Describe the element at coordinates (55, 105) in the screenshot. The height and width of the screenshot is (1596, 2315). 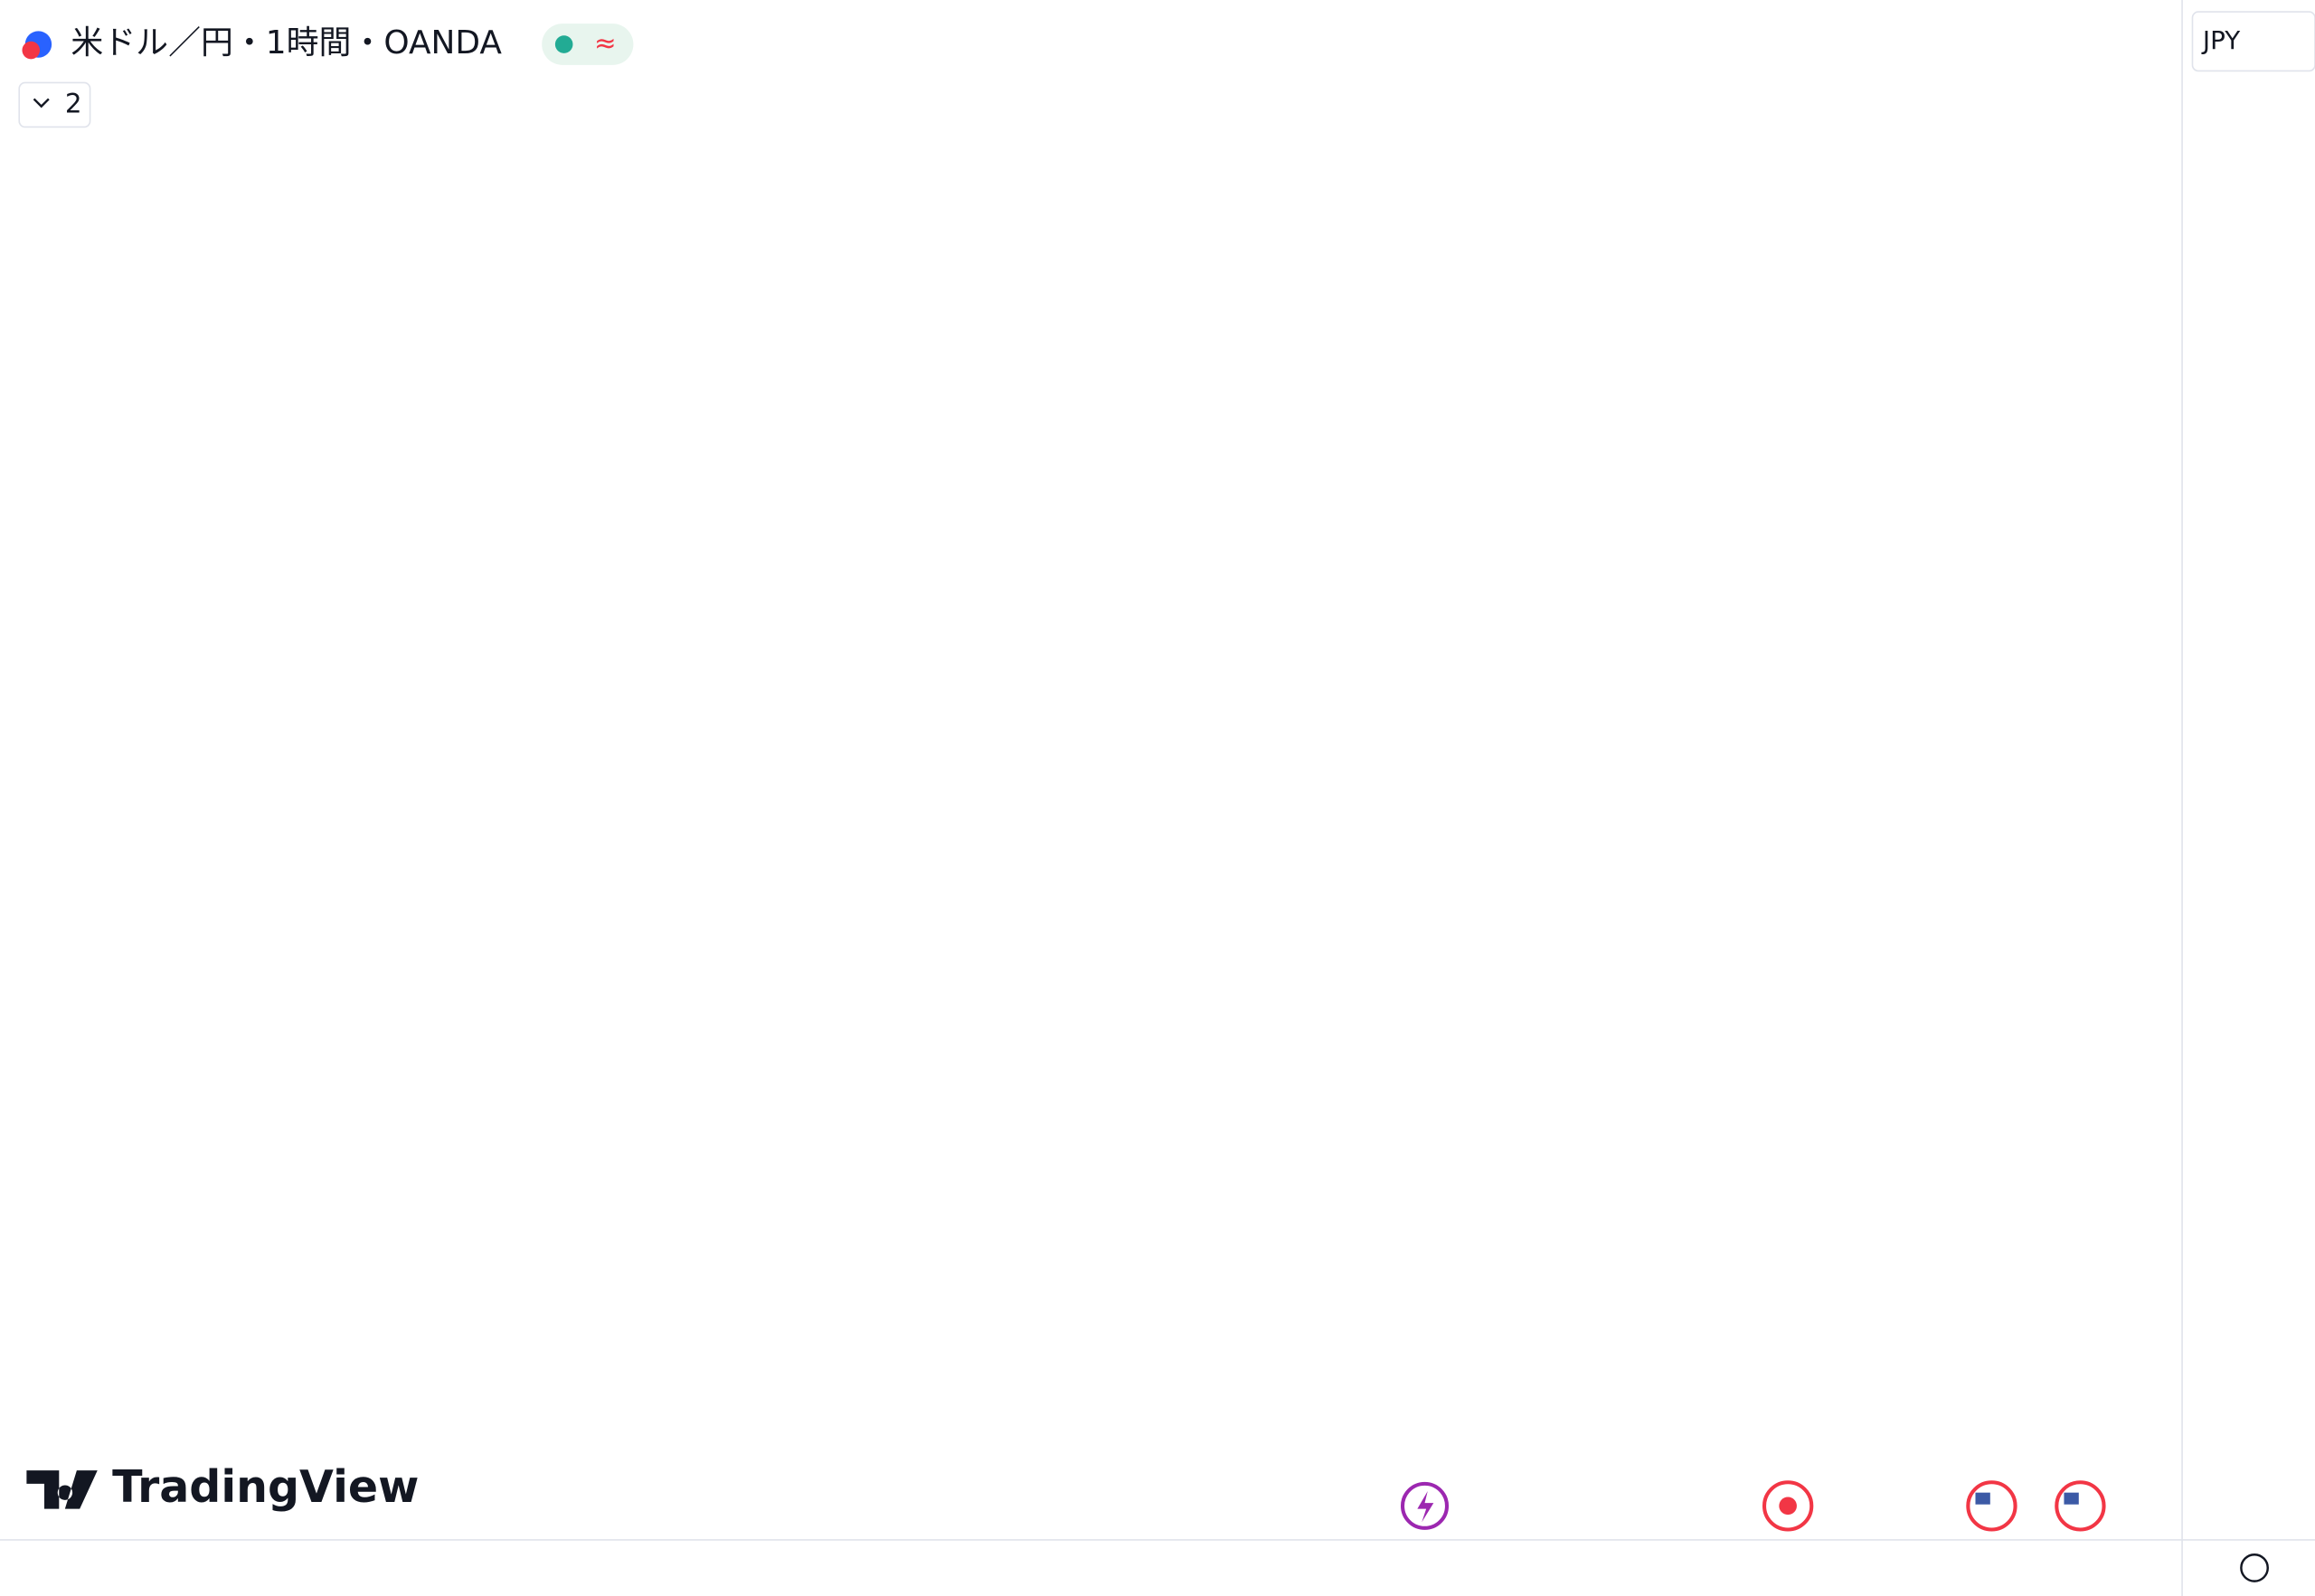
I see `indicator-toggle` at that location.